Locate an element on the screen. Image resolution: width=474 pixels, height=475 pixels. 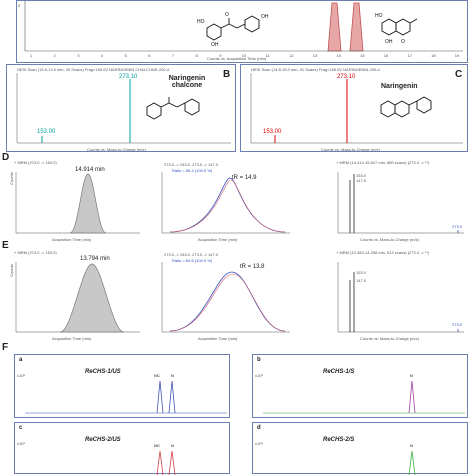
panel-e-ms-peak3: 273.0 is located at coordinates (457, 324).